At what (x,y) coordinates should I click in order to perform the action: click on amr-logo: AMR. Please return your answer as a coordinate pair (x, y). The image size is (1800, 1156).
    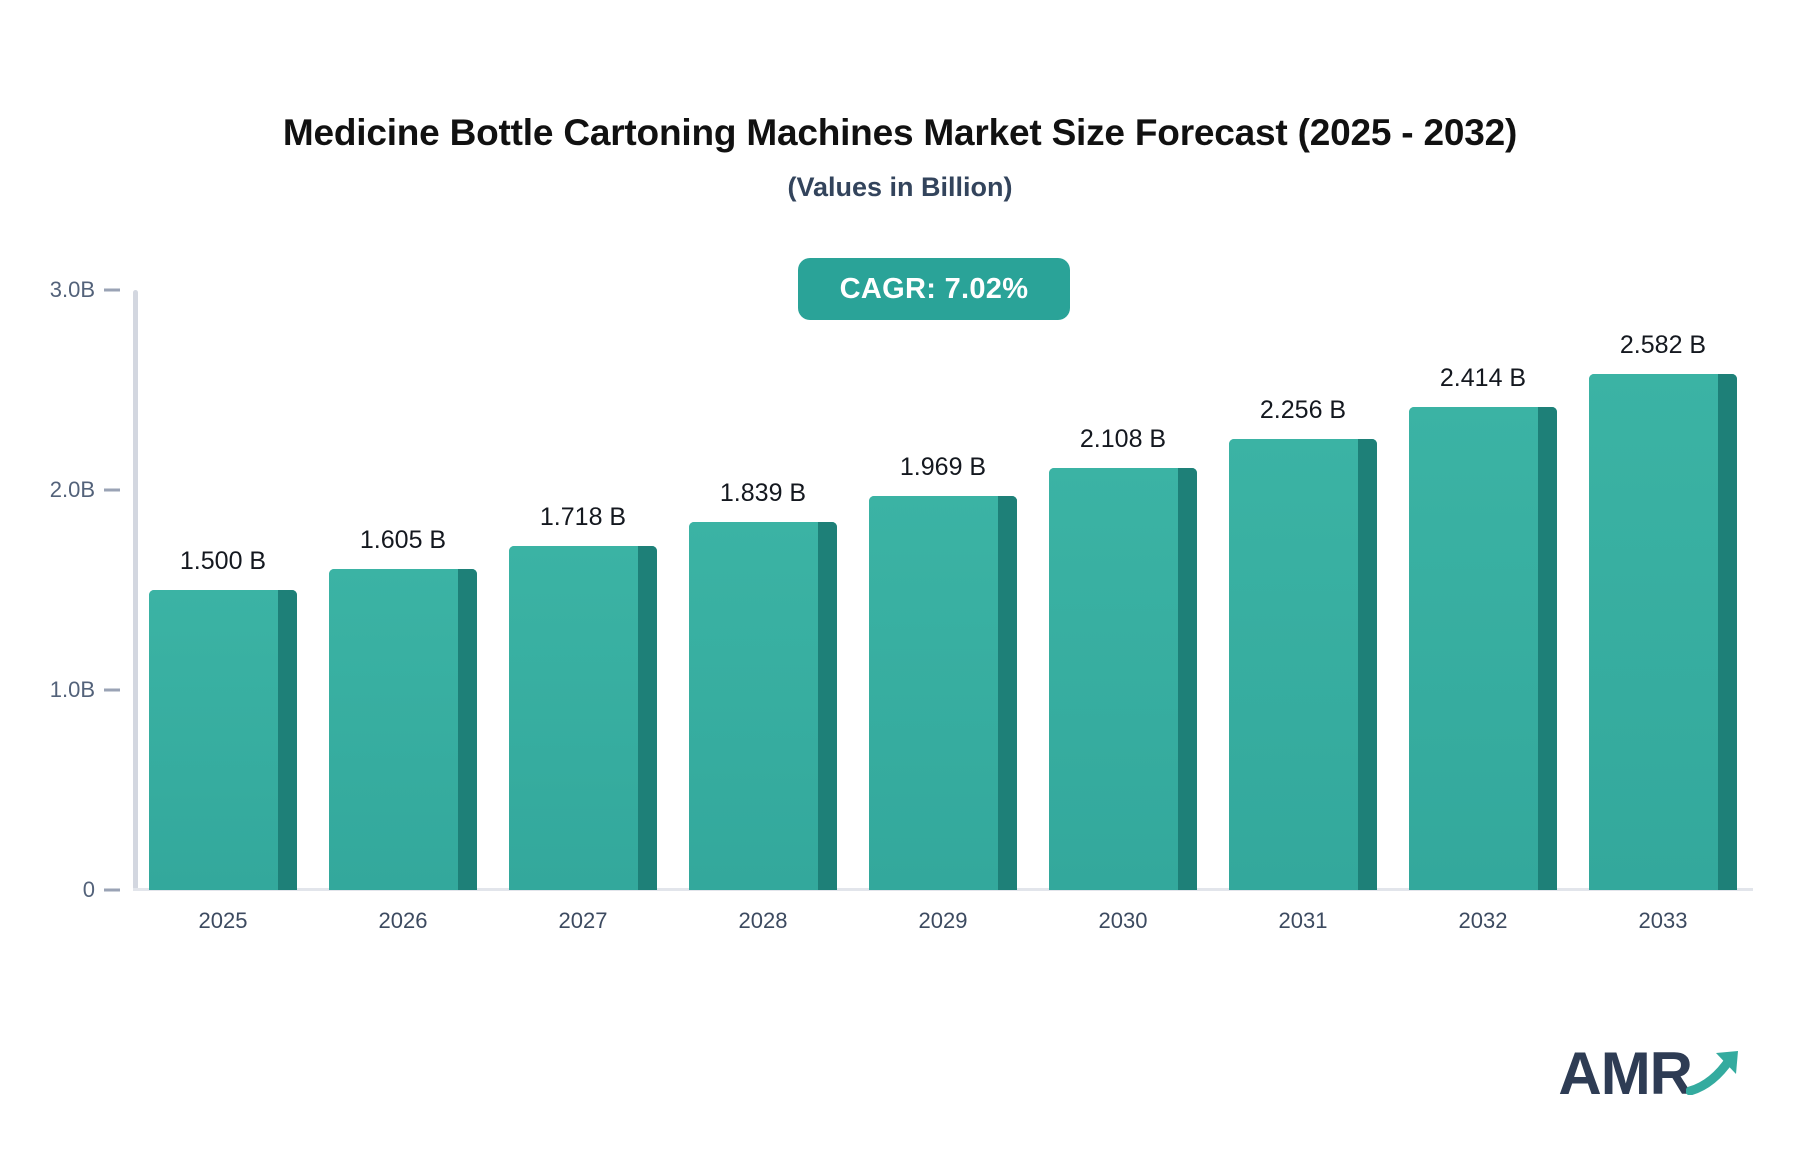
    Looking at the image, I should click on (1651, 1074).